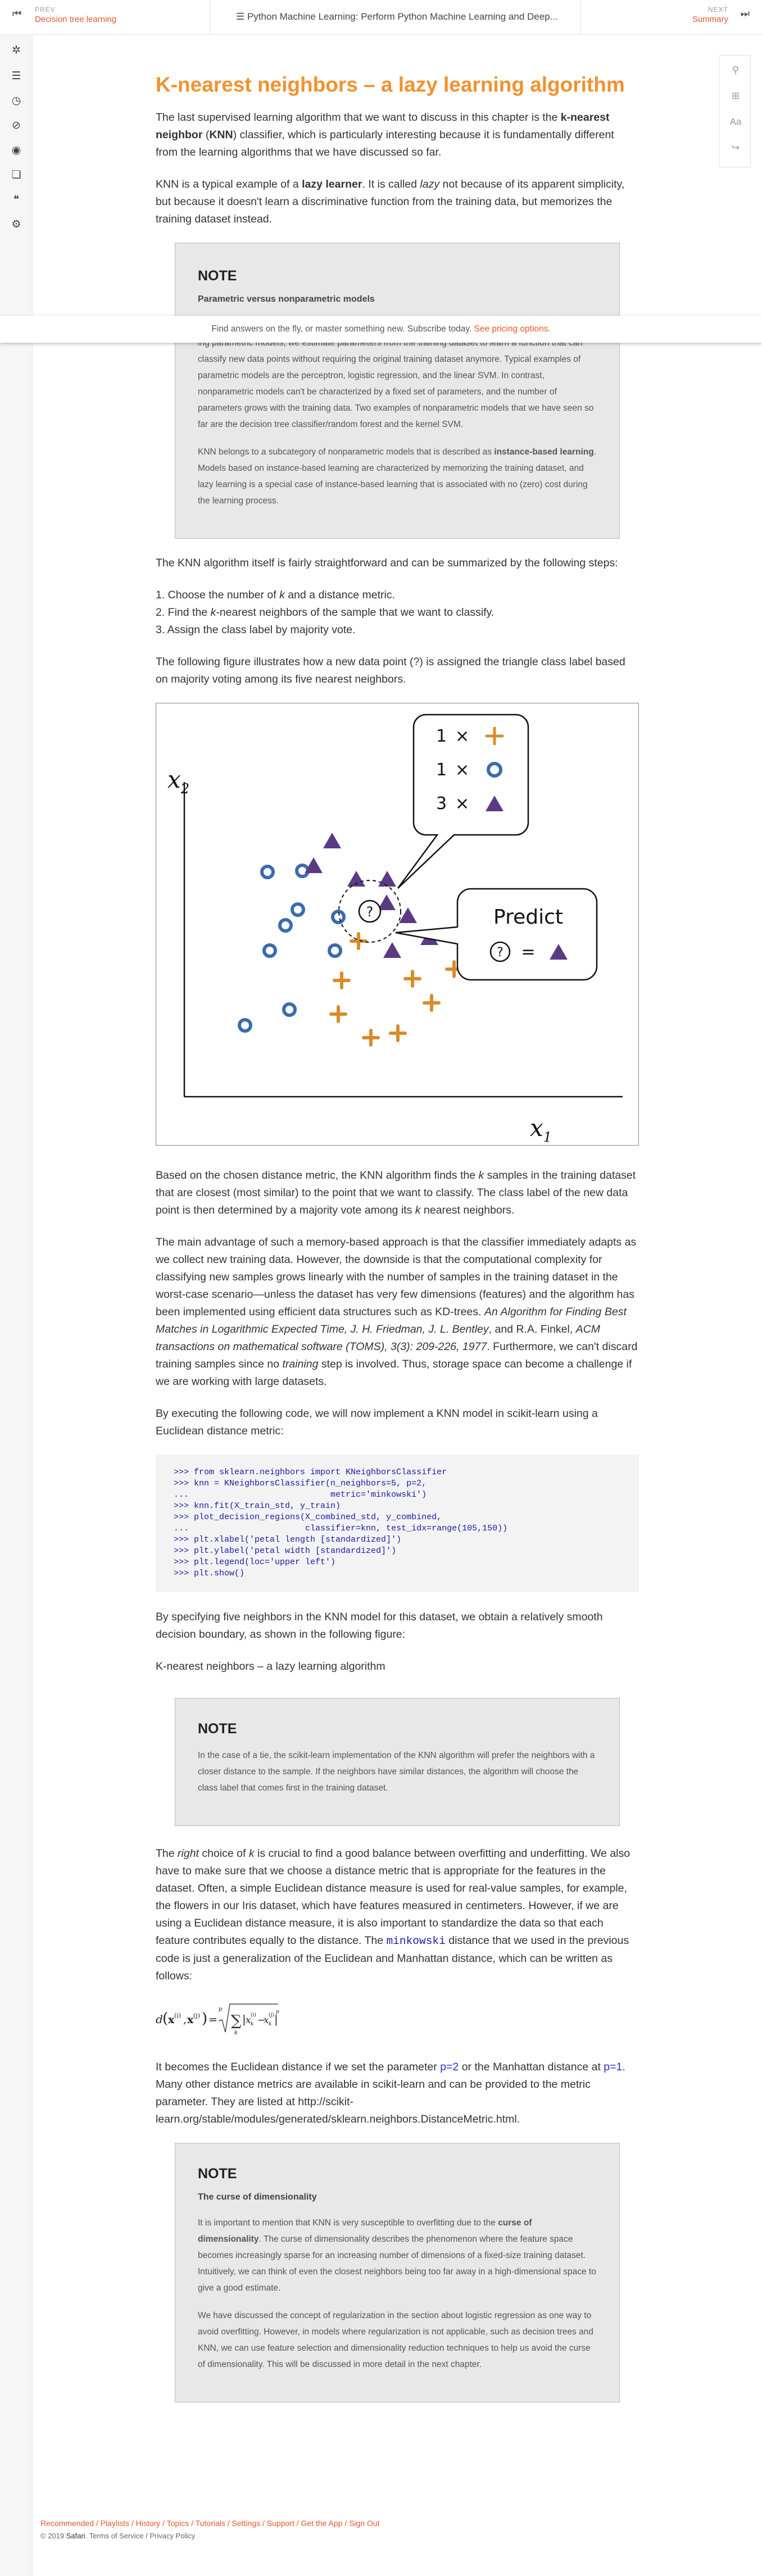 This screenshot has height=2576, width=762. What do you see at coordinates (277, 2012) in the screenshot?
I see `svg-text: p` at bounding box center [277, 2012].